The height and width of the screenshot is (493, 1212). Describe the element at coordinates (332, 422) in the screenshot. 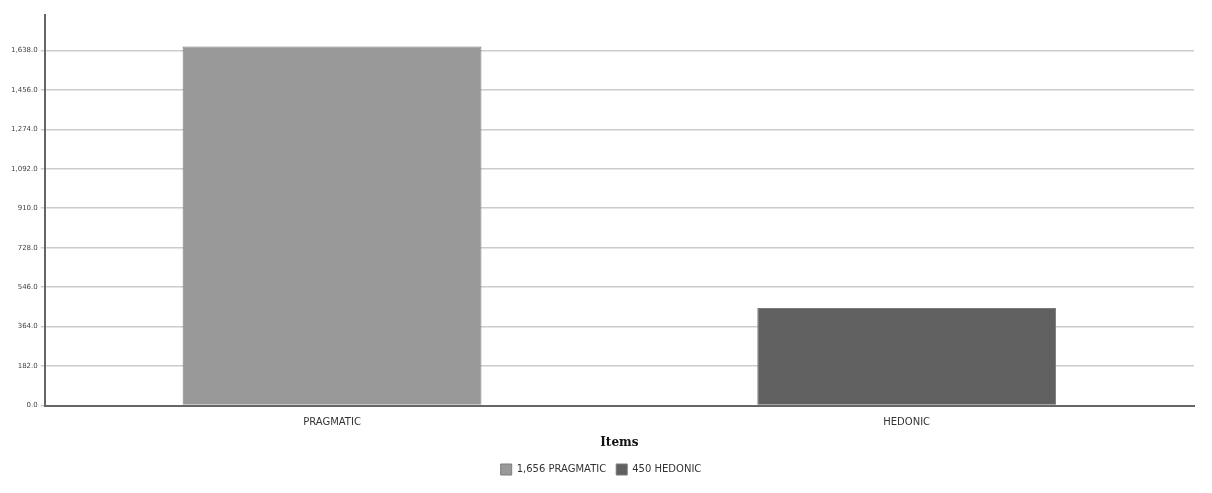

I see `x-tick-label: PRAGMATIC` at that location.